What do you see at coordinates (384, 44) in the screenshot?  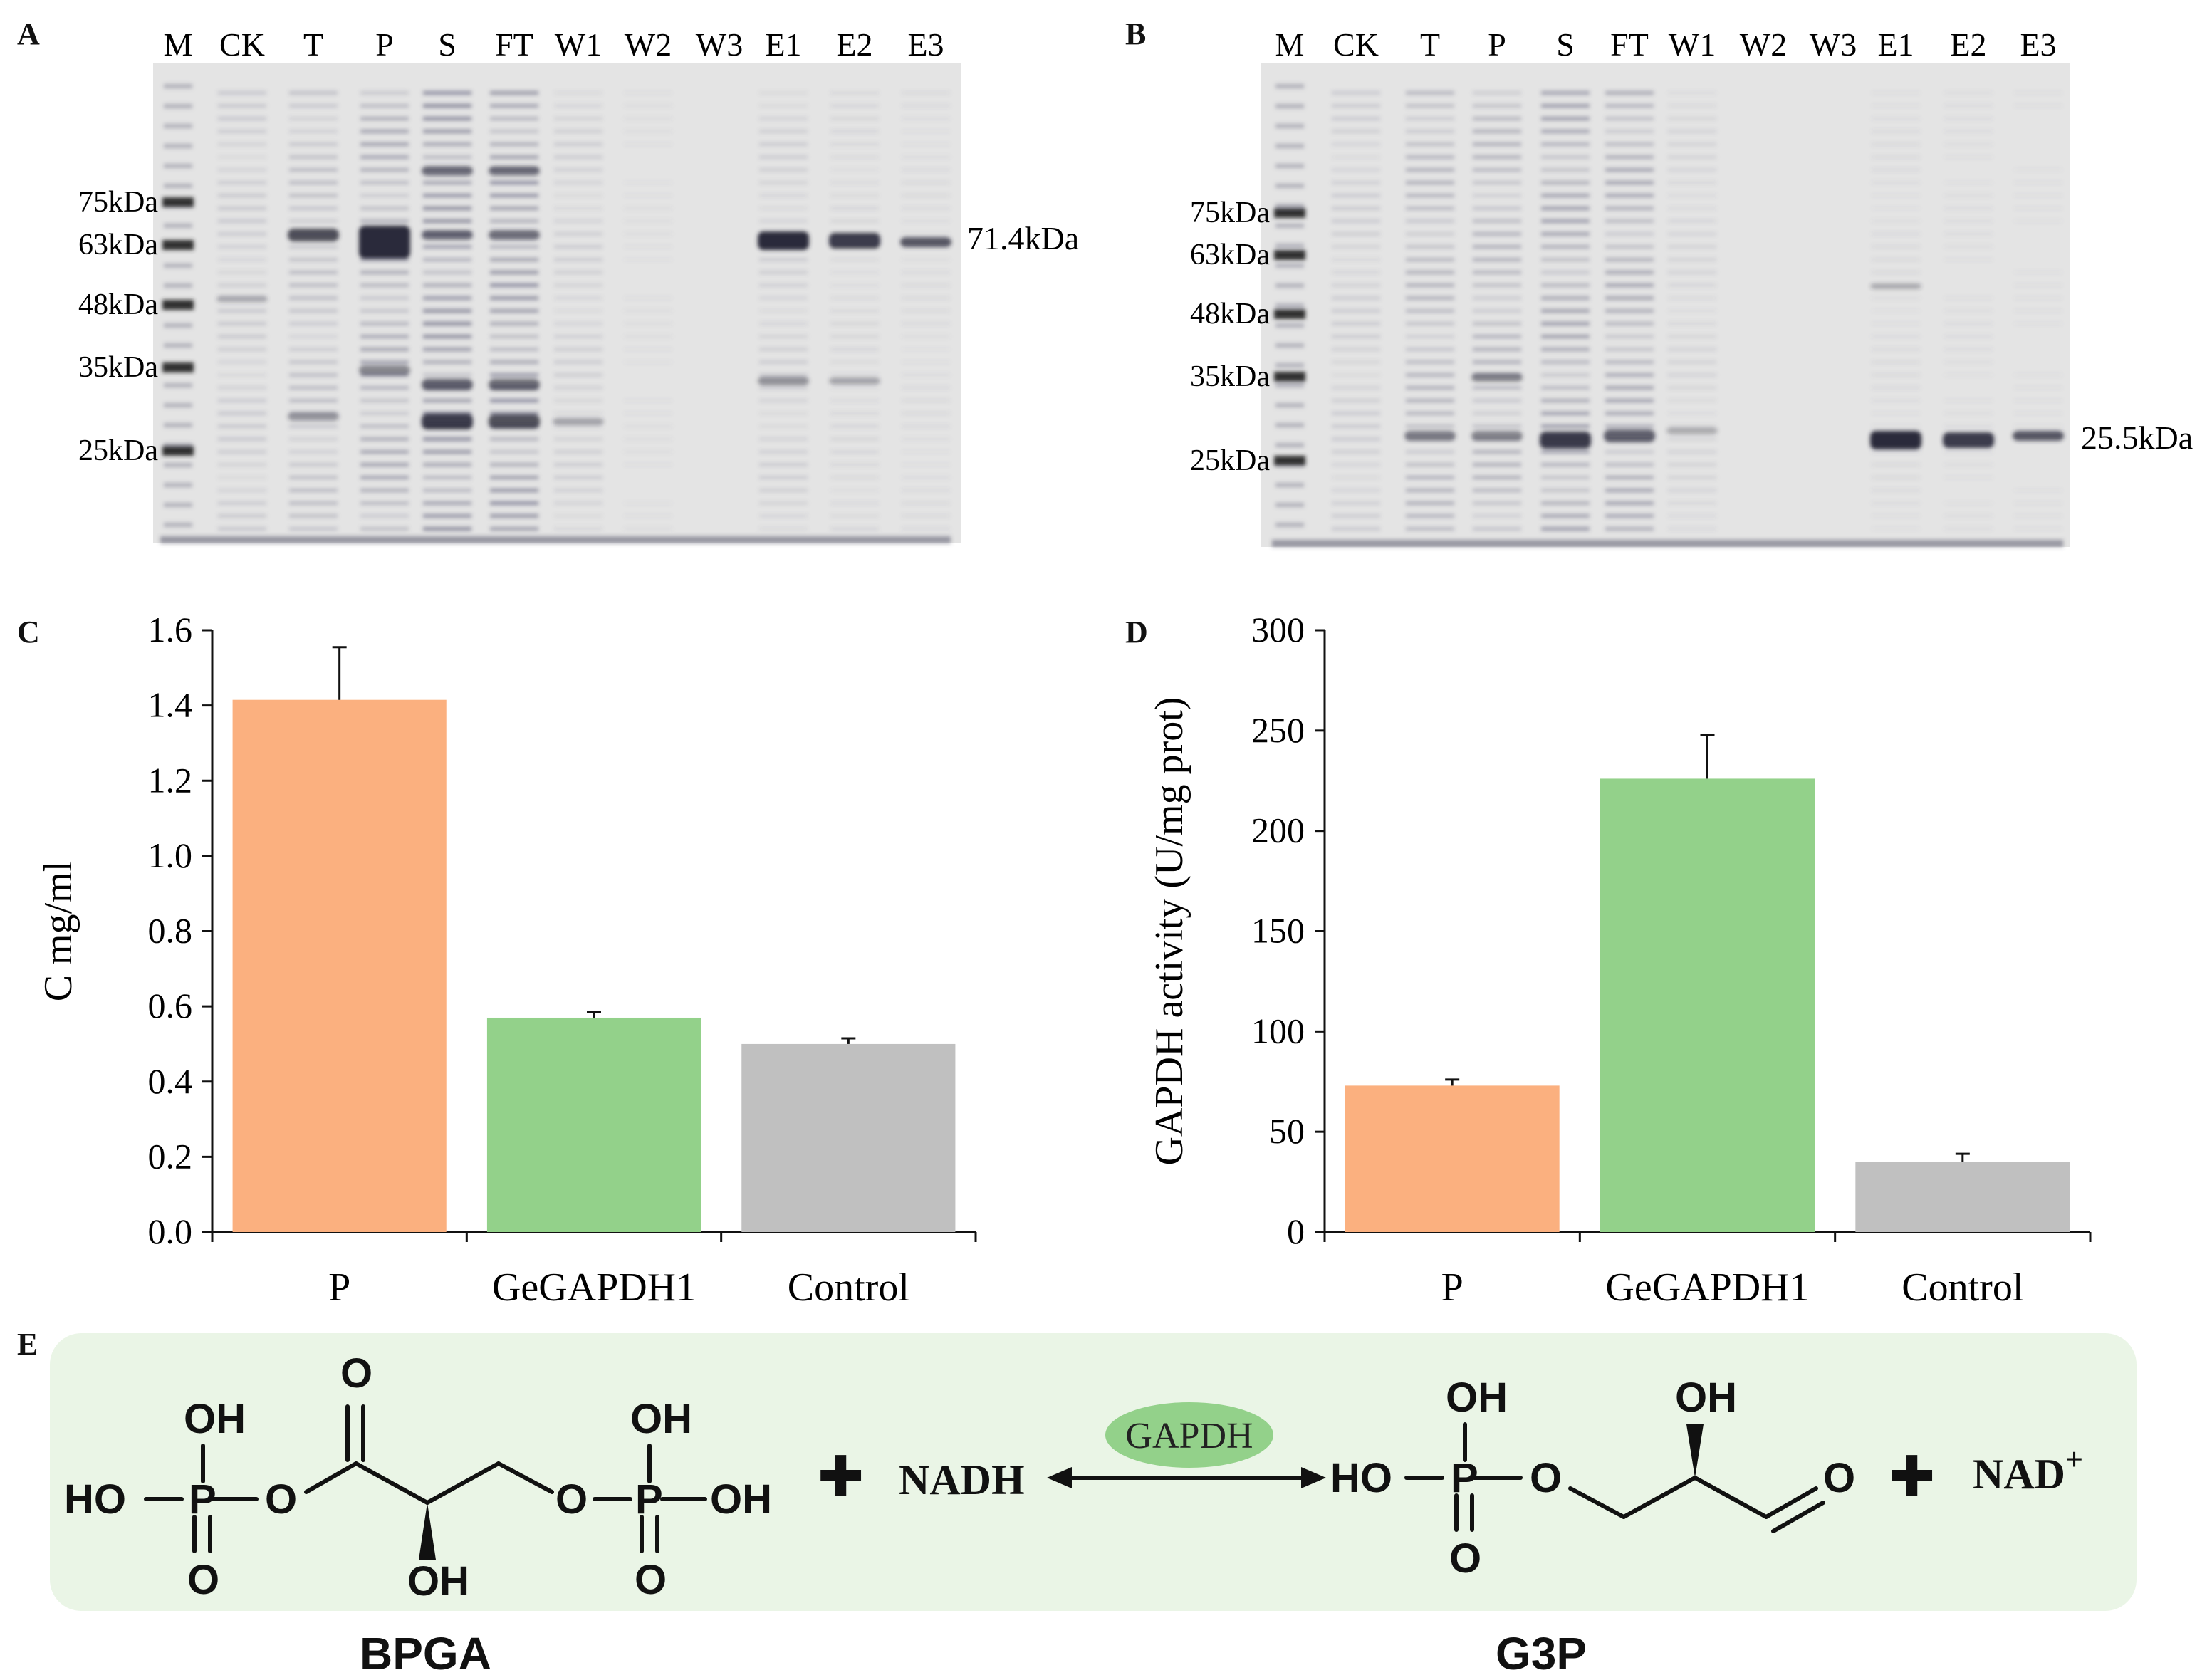 I see `gel-lane-label: P` at bounding box center [384, 44].